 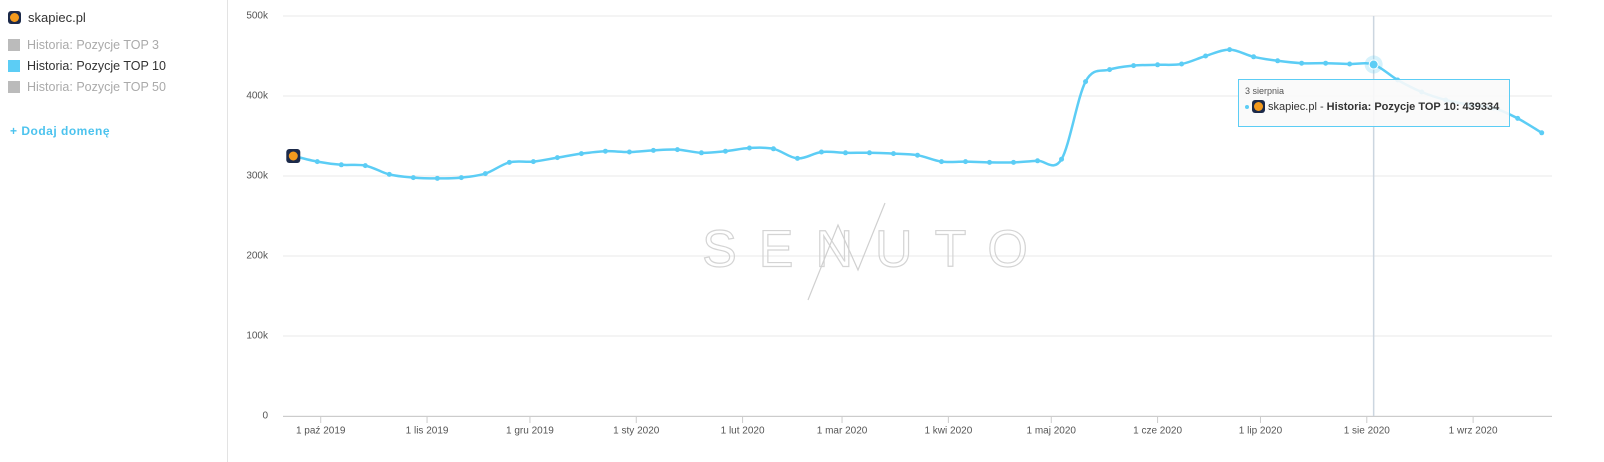 I want to click on y-tick-label: 200k, so click(x=257, y=256).